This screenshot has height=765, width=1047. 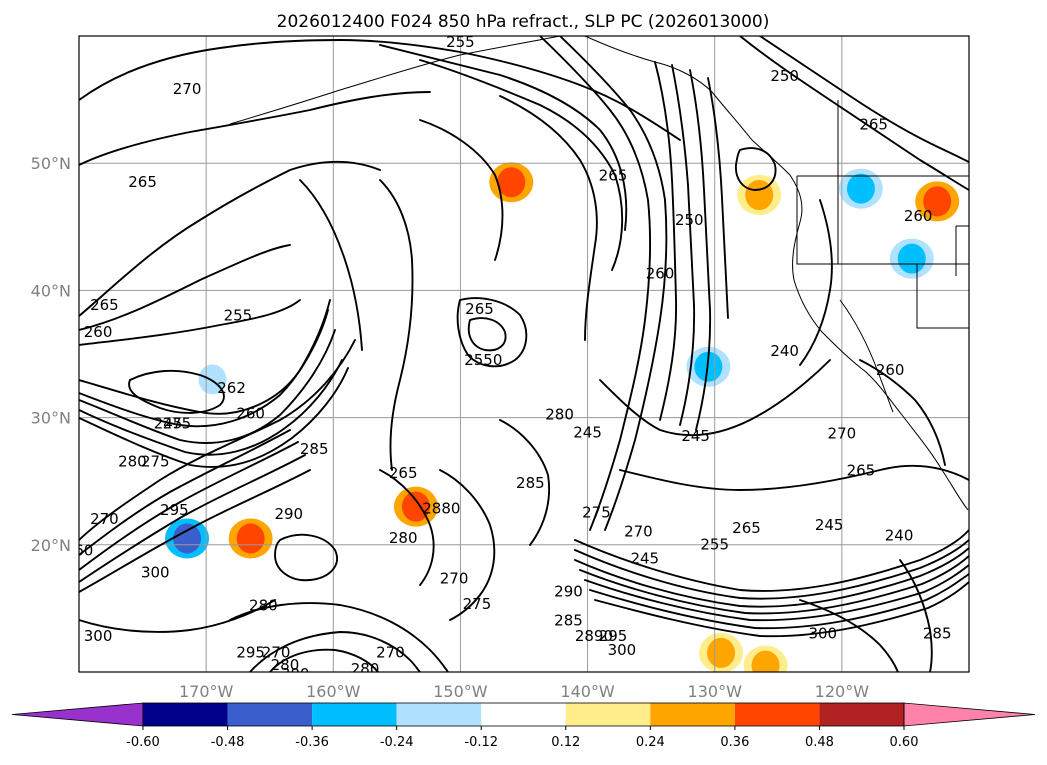 What do you see at coordinates (524, 691) in the screenshot?
I see `longitude-labels: 170°W 160°W 150°W 140°W 130°W 120°W` at bounding box center [524, 691].